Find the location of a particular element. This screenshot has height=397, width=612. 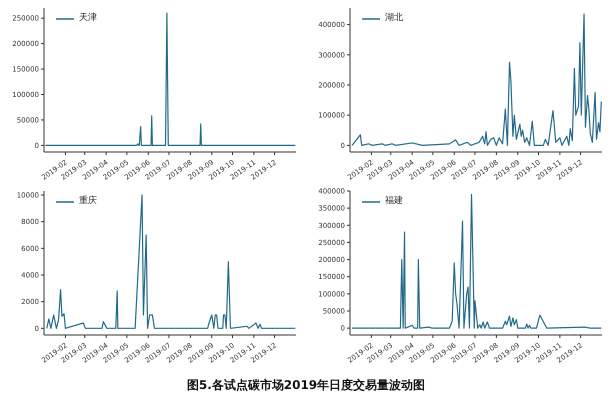

legend-label: 福建 is located at coordinates (394, 201).